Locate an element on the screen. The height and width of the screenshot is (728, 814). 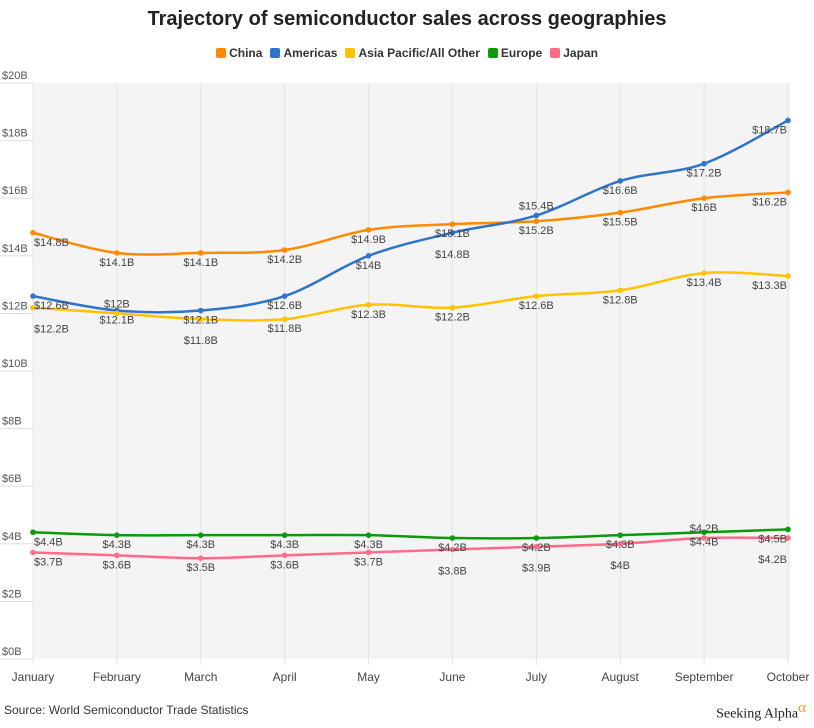
legend-label: Europe is located at coordinates (521, 53).